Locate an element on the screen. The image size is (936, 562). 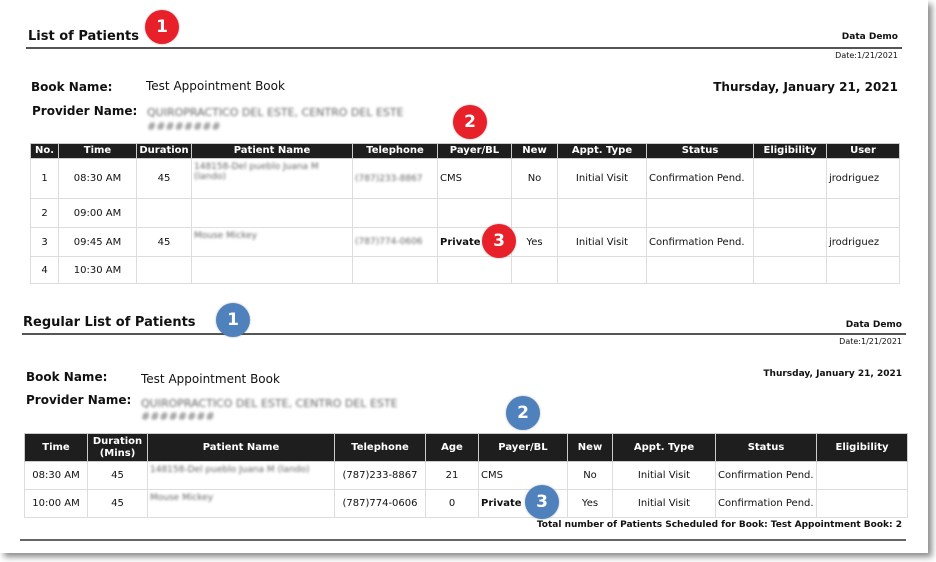
report1-title: List of Patients is located at coordinates (83, 36).